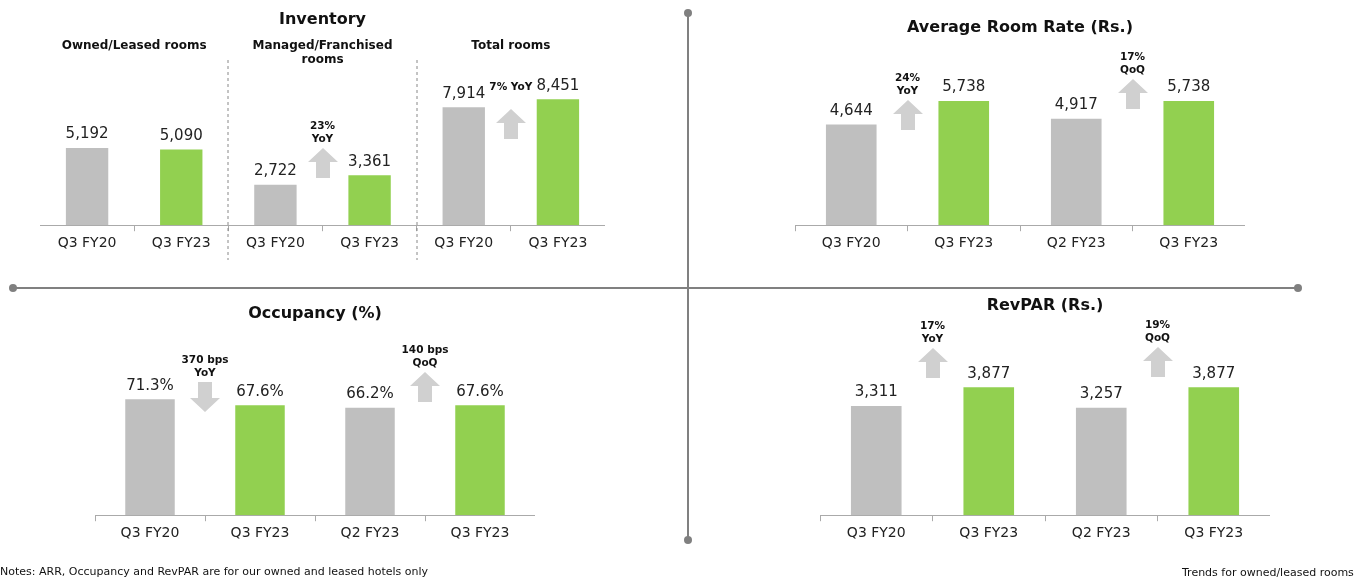 This screenshot has width=1368, height=580. I want to click on chart-title: Occupancy (%), so click(315, 312).